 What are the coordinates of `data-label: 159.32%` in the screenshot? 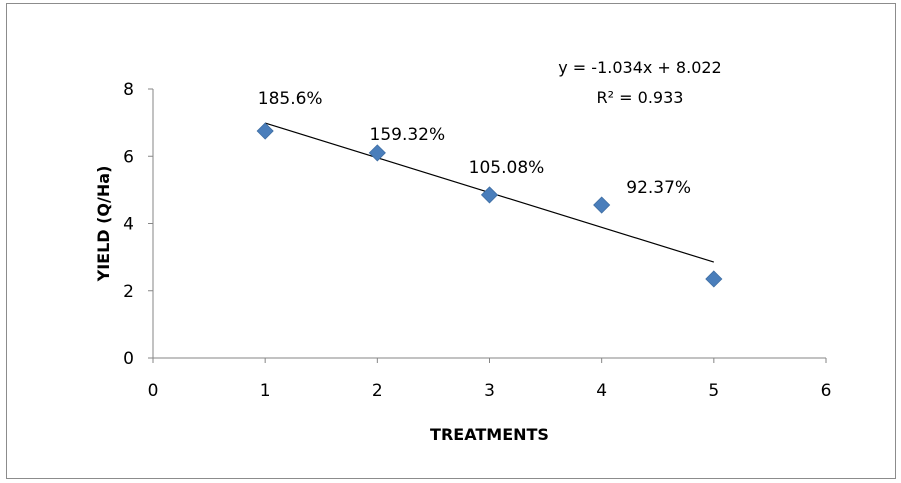 It's located at (408, 135).